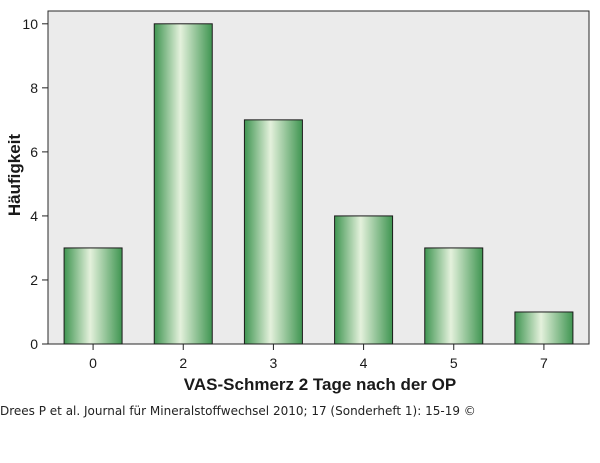  Describe the element at coordinates (320, 384) in the screenshot. I see `x-axis-label: VAS-Schmerz 2 Tage nach der OP` at that location.